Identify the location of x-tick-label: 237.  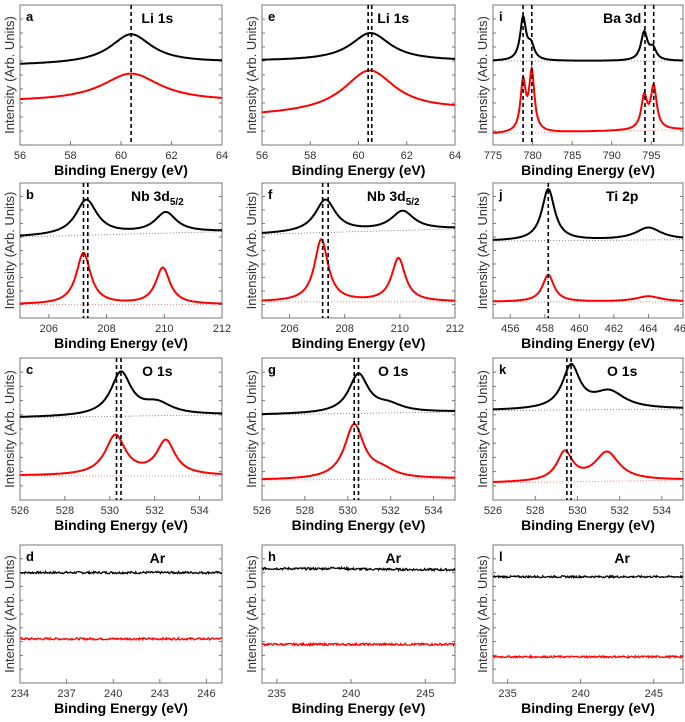
(66, 694).